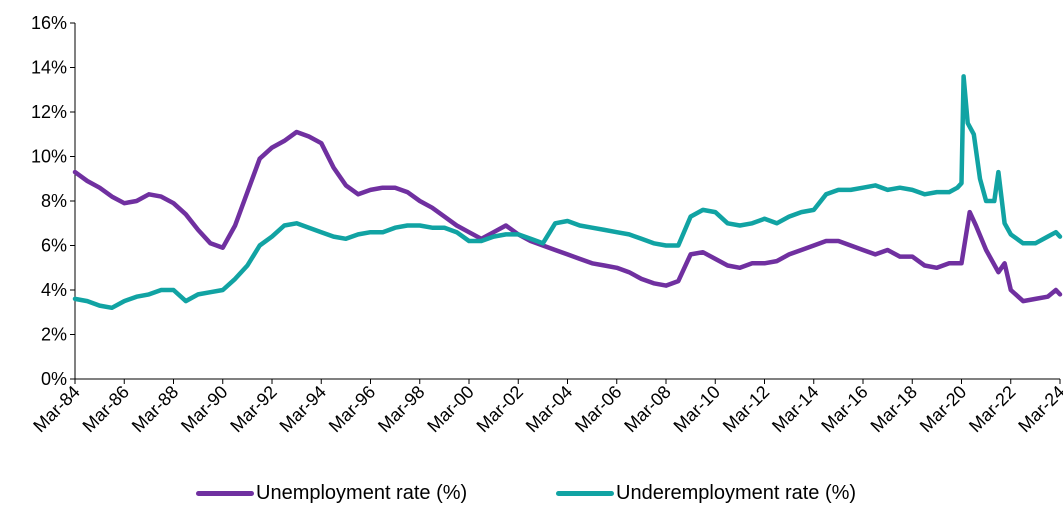 The image size is (1063, 515). What do you see at coordinates (49, 112) in the screenshot?
I see `y-tick-label: 12%` at bounding box center [49, 112].